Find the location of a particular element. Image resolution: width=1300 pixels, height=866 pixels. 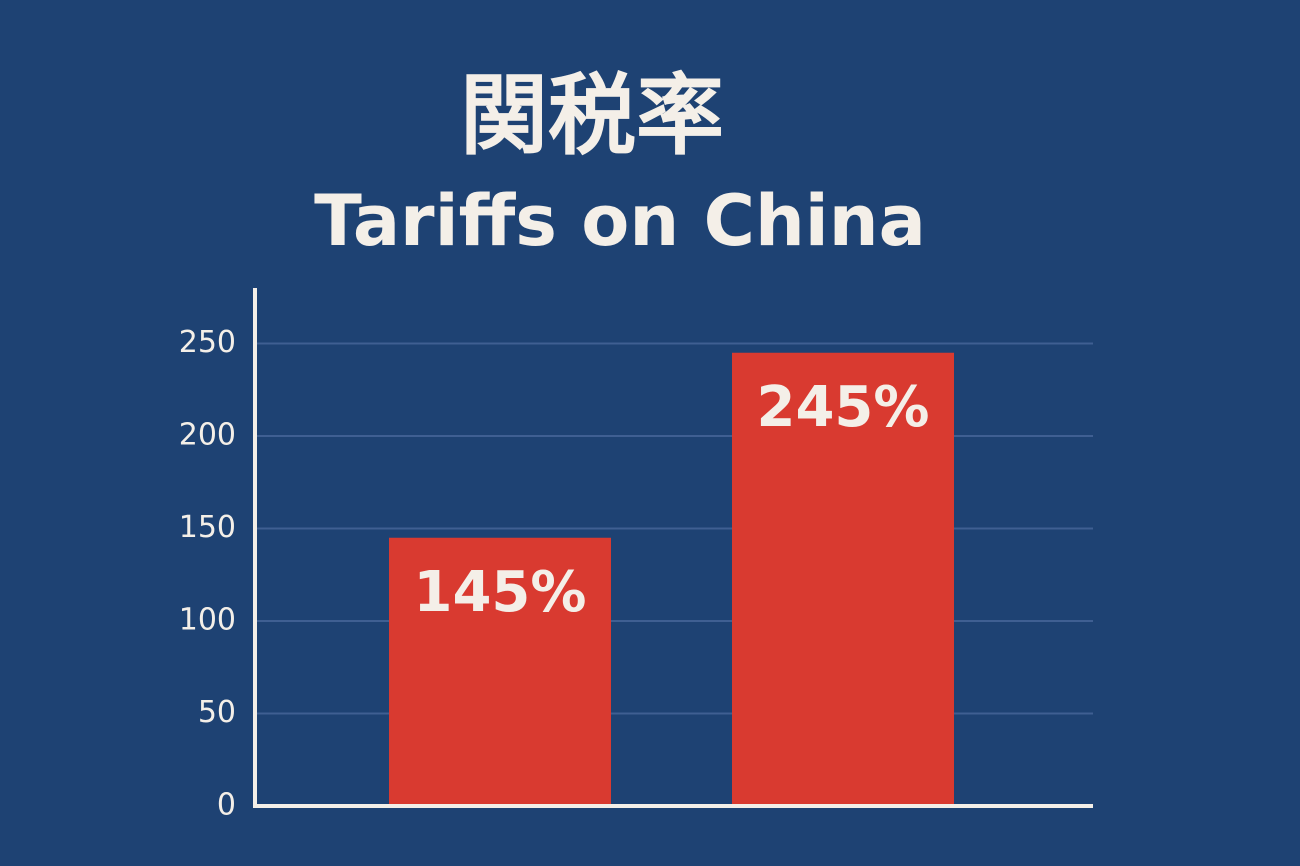

y-tick-label: 50 is located at coordinates (217, 712).